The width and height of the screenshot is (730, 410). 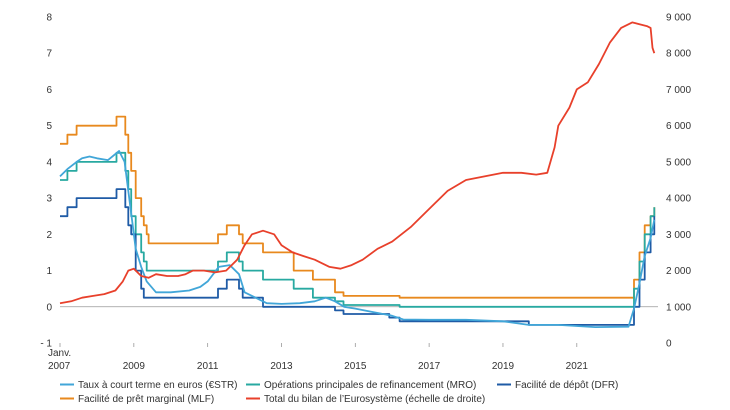 What do you see at coordinates (134, 366) in the screenshot?
I see `x-tick-label: 2009` at bounding box center [134, 366].